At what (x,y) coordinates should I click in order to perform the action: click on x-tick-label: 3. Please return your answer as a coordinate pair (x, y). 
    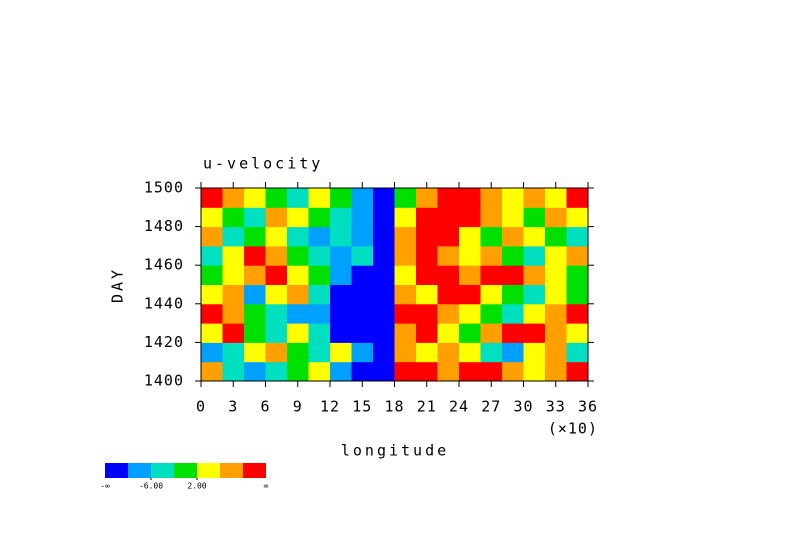
    Looking at the image, I should click on (233, 407).